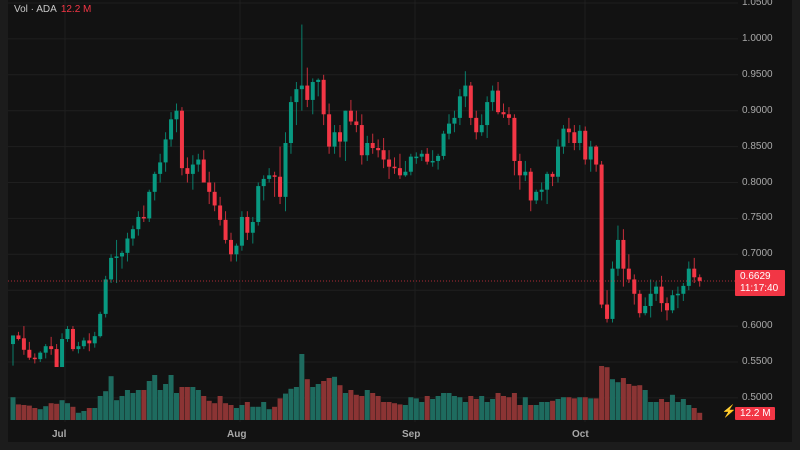 The width and height of the screenshot is (800, 450). I want to click on volume-tag: 12.2 M, so click(755, 413).